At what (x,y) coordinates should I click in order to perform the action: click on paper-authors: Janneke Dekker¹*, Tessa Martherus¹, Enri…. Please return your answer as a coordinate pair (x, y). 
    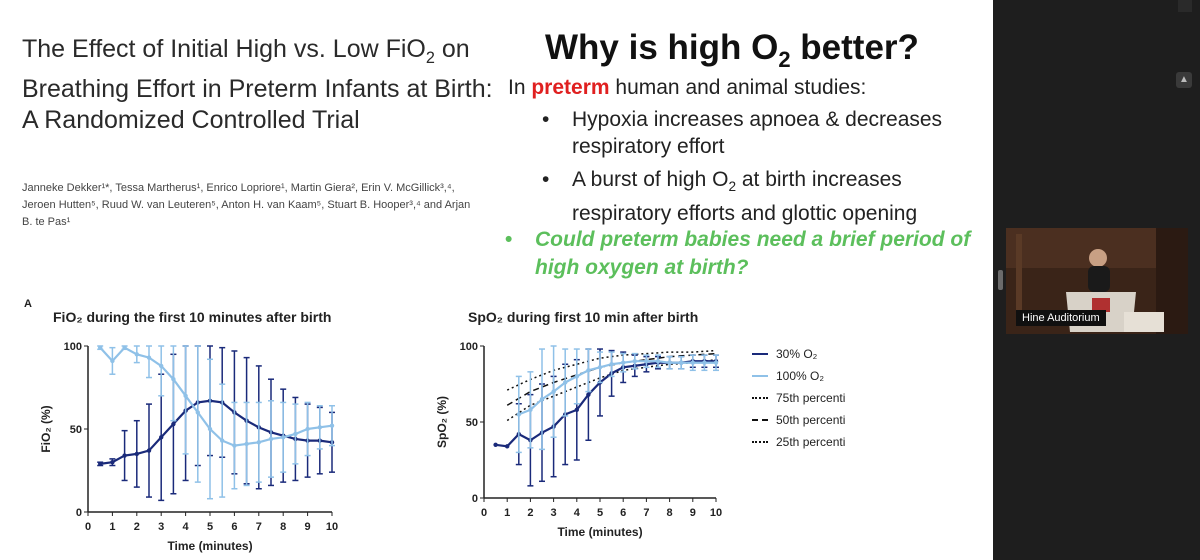
    Looking at the image, I should click on (246, 205).